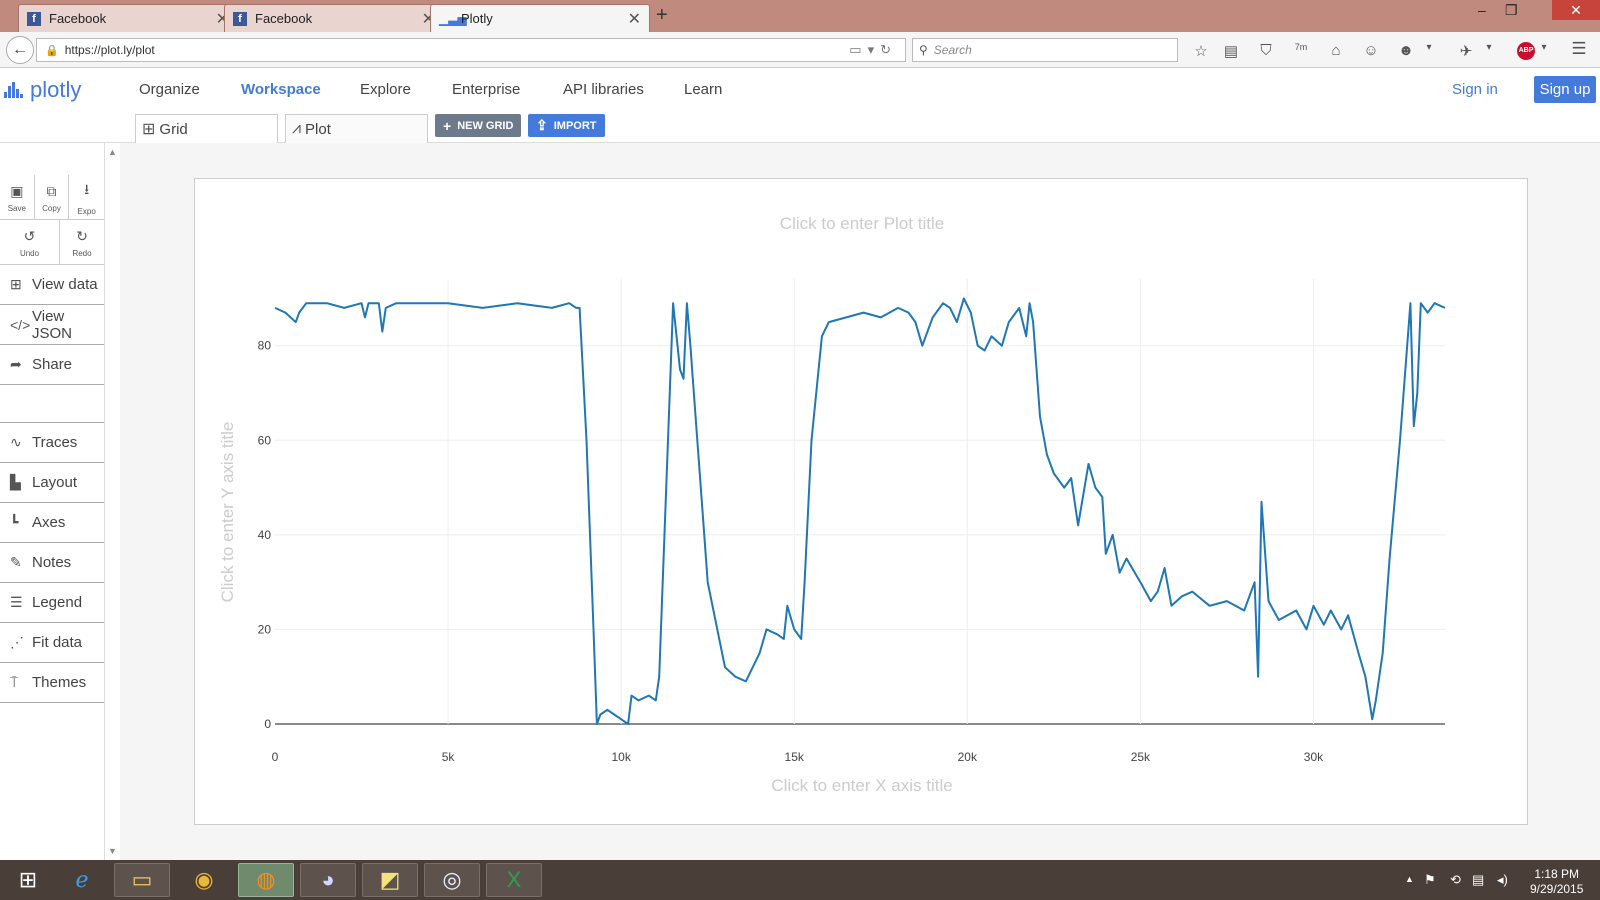 The image size is (1600, 900). What do you see at coordinates (52, 483) in the screenshot?
I see `sidebar-item-layout: ▙ Layout` at bounding box center [52, 483].